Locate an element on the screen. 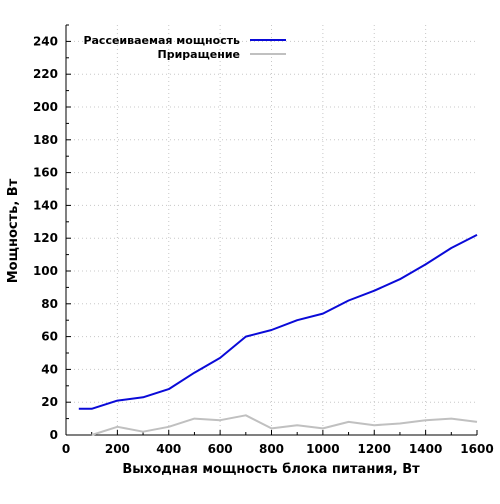 The height and width of the screenshot is (504, 500). x-tick-label: 1000 is located at coordinates (322, 449).